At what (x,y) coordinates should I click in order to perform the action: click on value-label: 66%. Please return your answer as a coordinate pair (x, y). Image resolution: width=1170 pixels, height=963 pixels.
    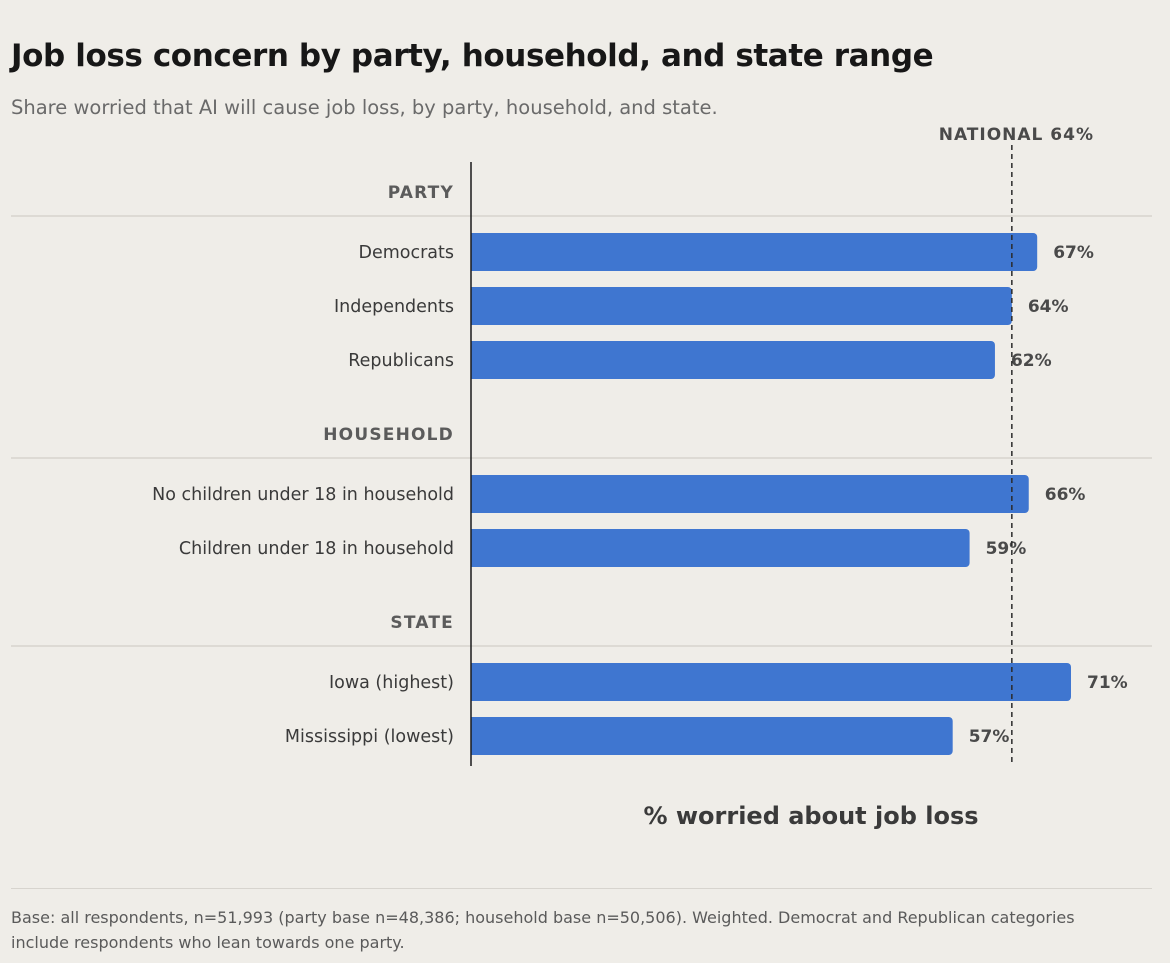
    Looking at the image, I should click on (1065, 495).